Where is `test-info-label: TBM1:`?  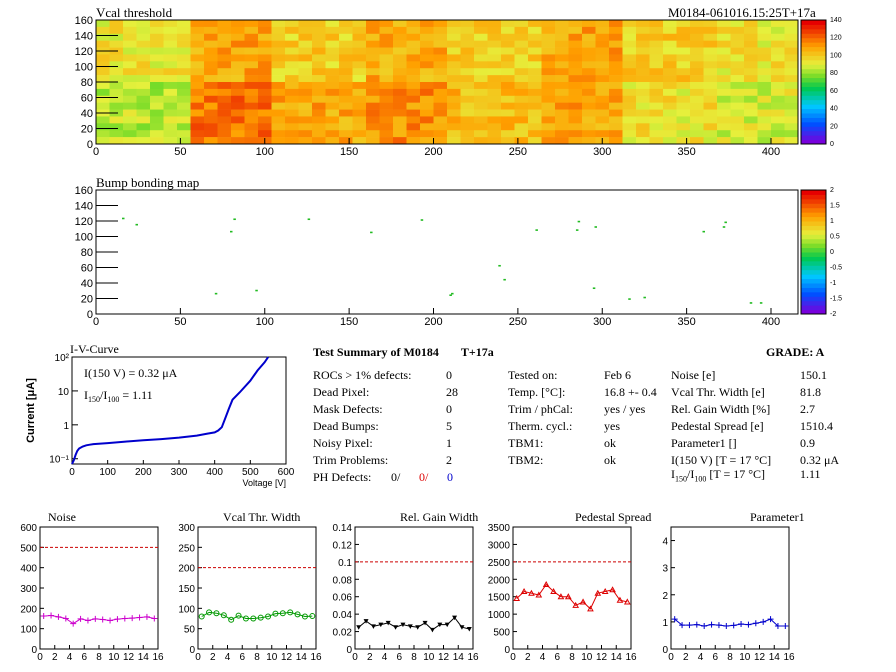 test-info-label: TBM1: is located at coordinates (526, 443).